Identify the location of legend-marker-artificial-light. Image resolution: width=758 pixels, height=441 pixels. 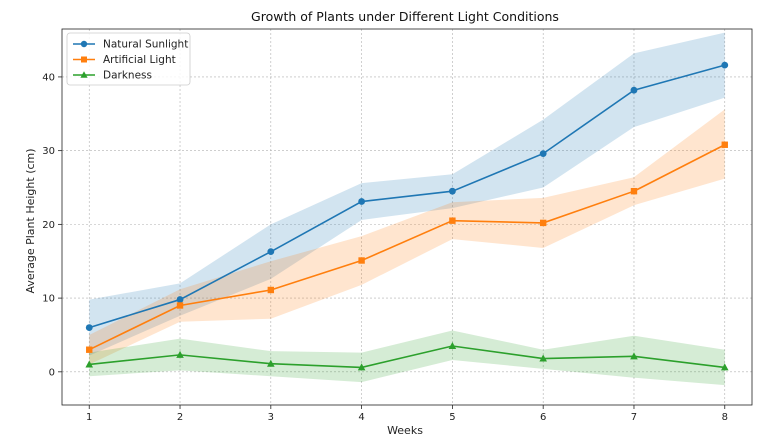
(84, 59).